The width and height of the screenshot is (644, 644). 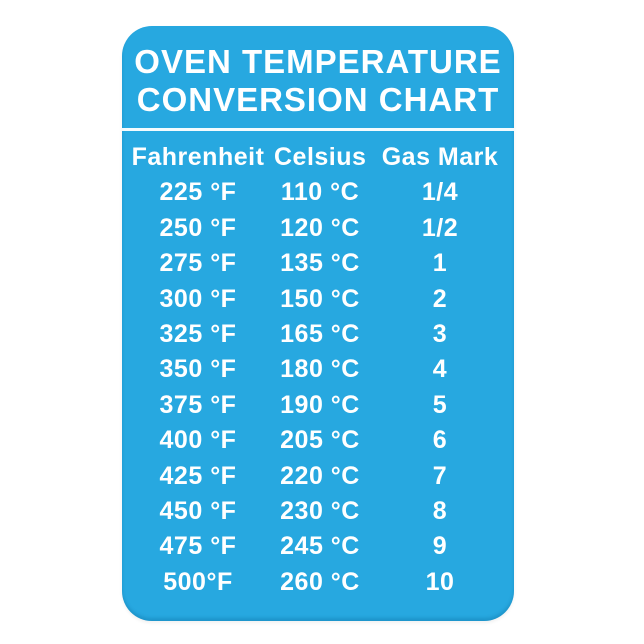 What do you see at coordinates (440, 263) in the screenshot?
I see `gas-mark-value: 1` at bounding box center [440, 263].